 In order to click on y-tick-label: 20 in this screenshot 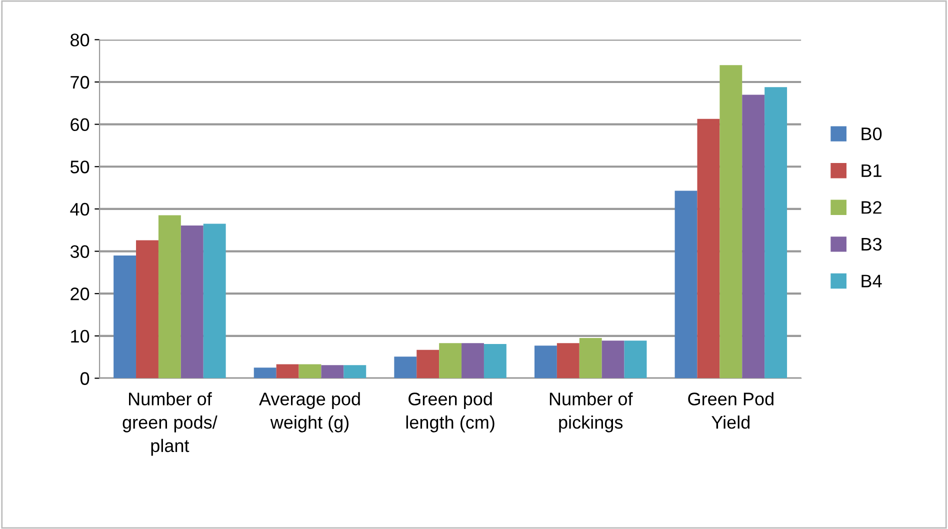, I will do `click(80, 294)`.